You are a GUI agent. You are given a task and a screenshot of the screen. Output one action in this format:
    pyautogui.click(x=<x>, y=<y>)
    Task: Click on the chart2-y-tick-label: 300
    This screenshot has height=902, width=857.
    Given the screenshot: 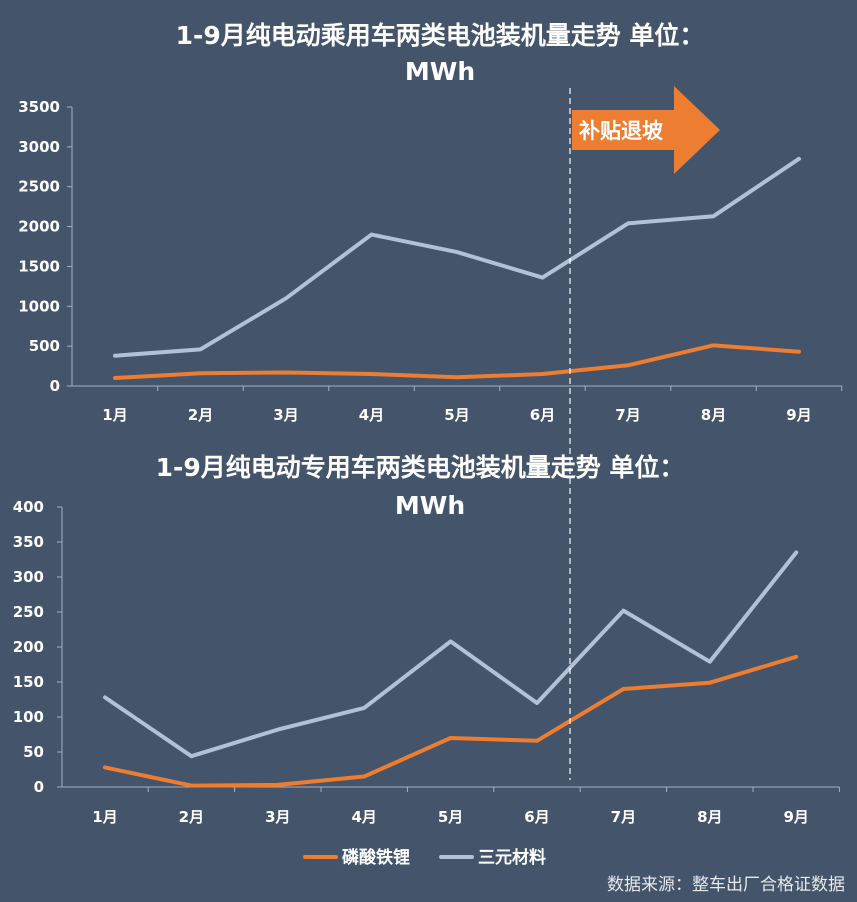 What is the action you would take?
    pyautogui.click(x=28, y=577)
    